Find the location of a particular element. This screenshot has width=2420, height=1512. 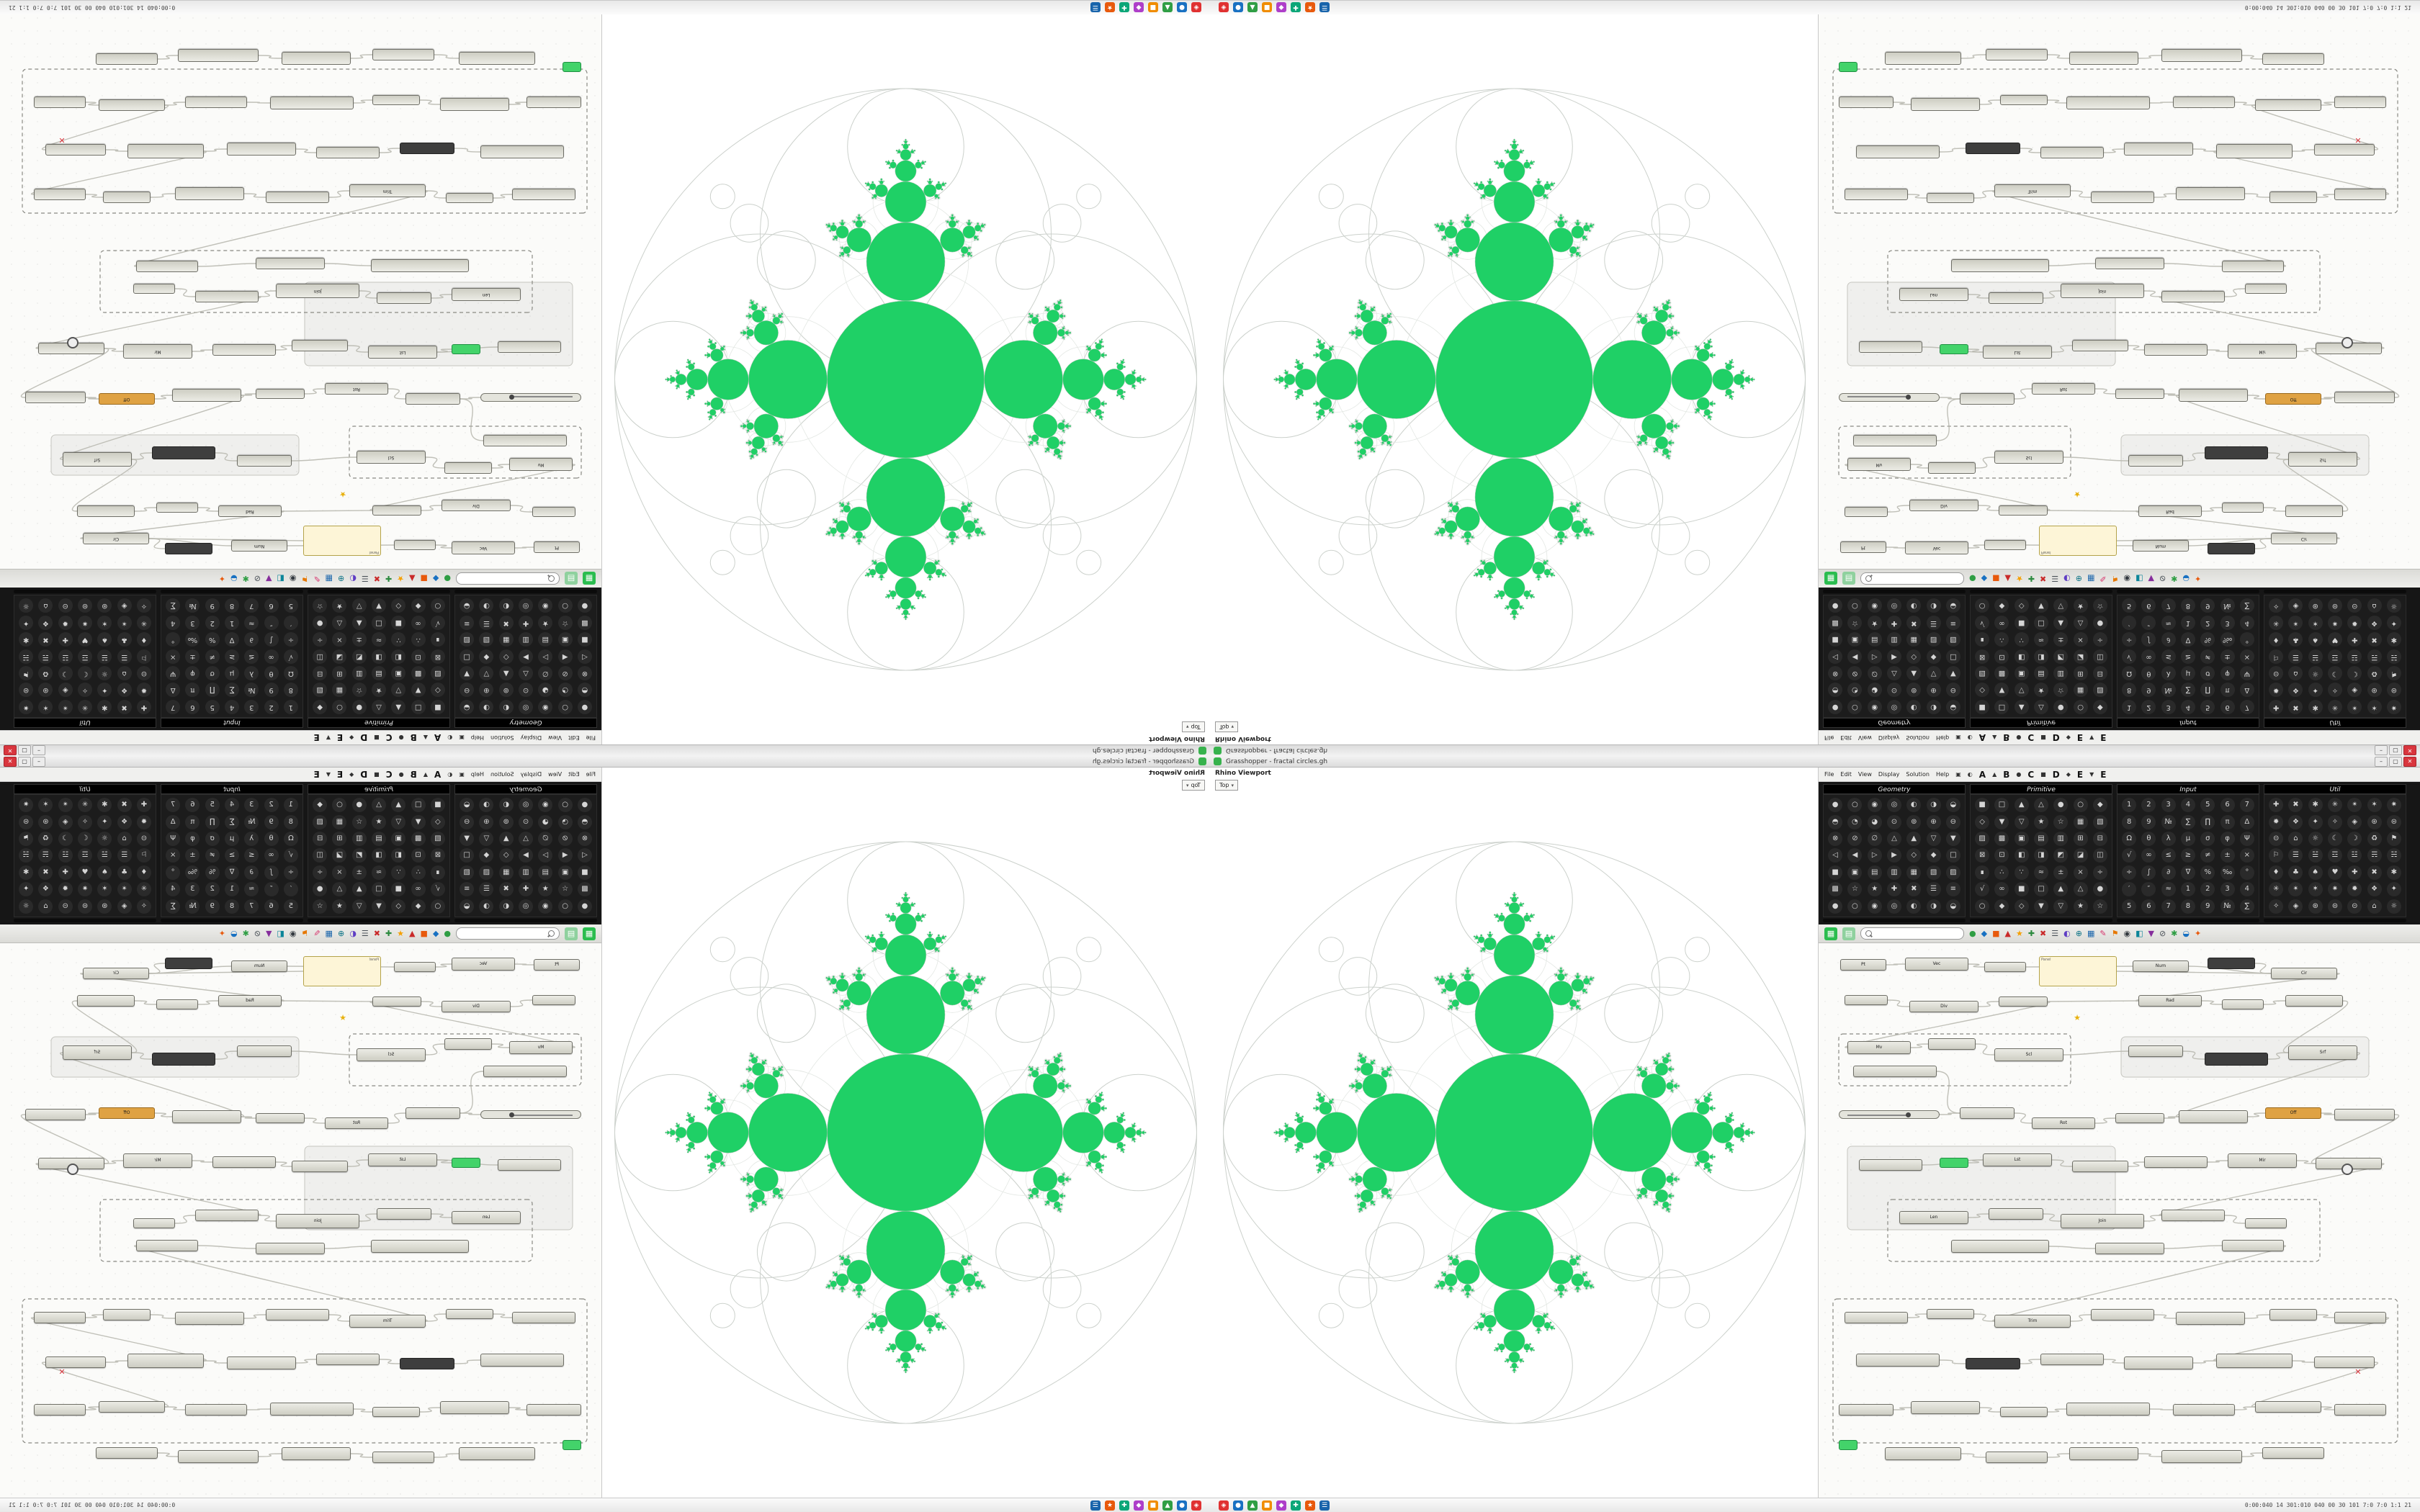

toolbar-icon: ✚ is located at coordinates (2031, 578).